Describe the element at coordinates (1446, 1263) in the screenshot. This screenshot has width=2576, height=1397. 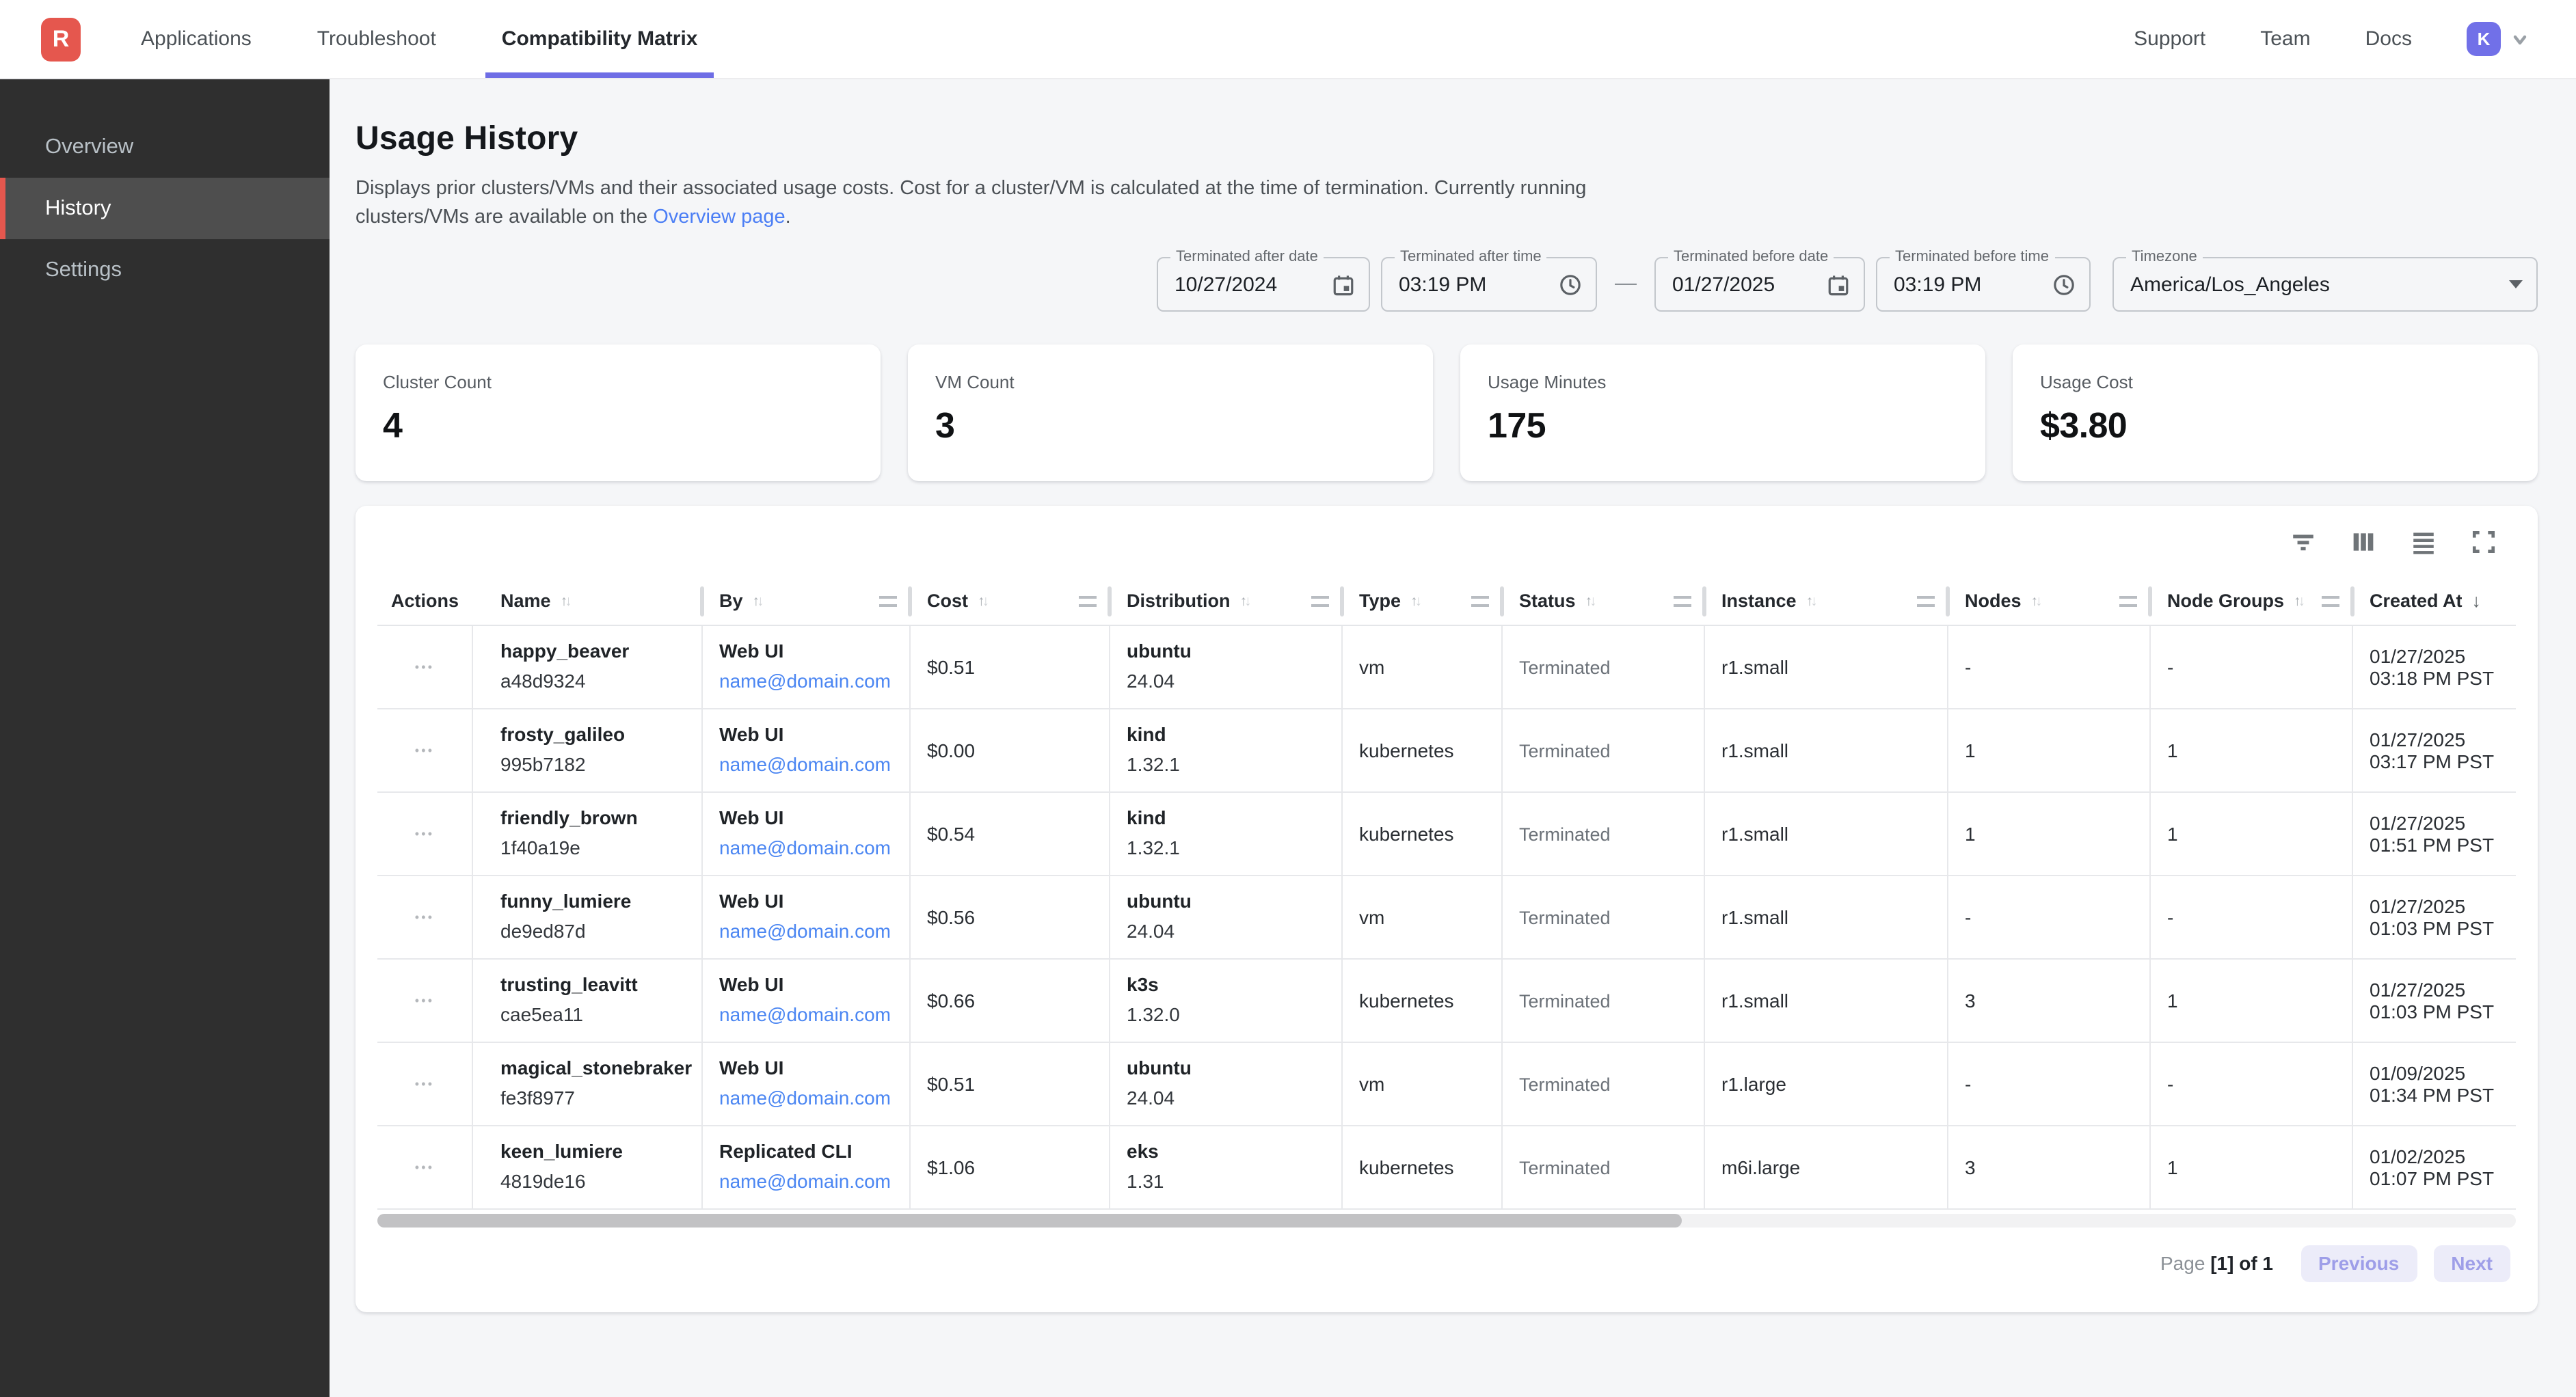
I see `pagination: Page [1] of 1 Previous Next` at that location.